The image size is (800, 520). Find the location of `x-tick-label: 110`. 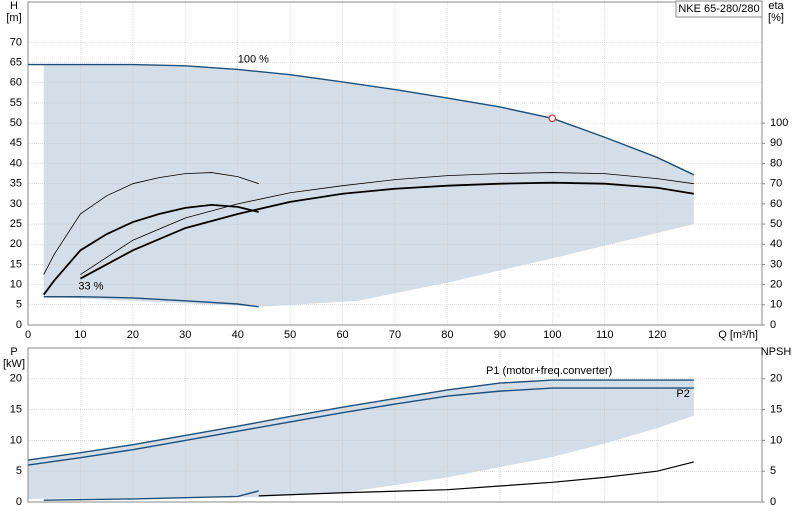

x-tick-label: 110 is located at coordinates (605, 335).